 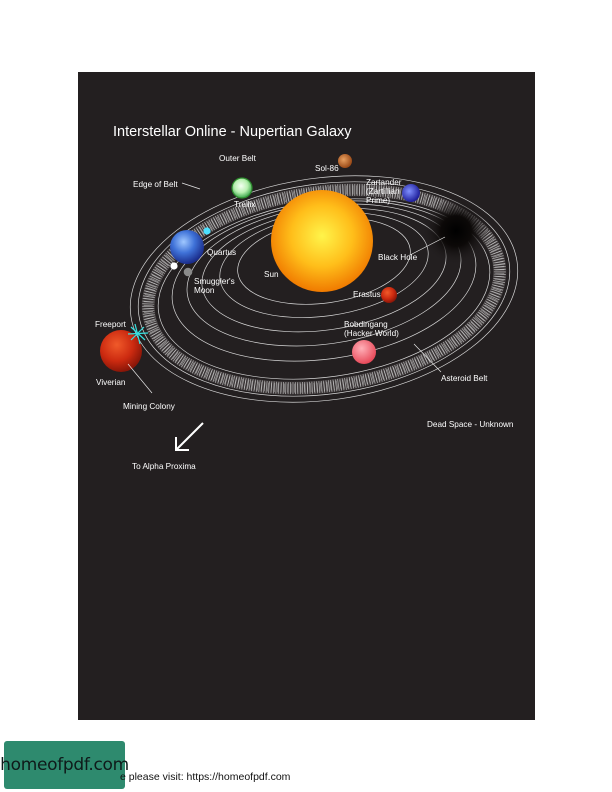 I want to click on label-smugglers-moon-line2: Moon, so click(x=204, y=290).